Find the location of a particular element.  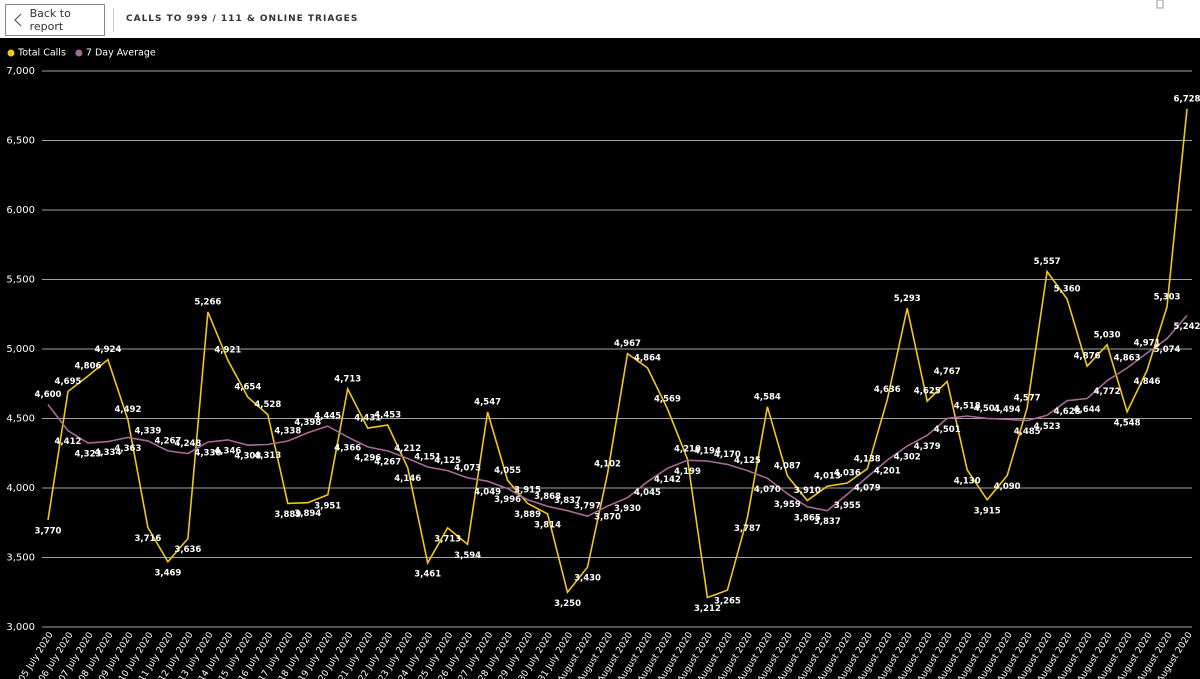

data-label: 3,996 is located at coordinates (507, 500).